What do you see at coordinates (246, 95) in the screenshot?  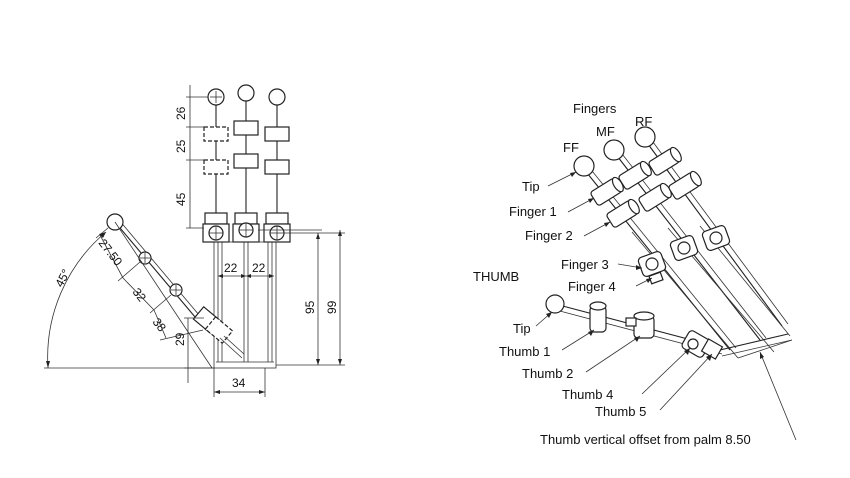 I see `finger-tips` at bounding box center [246, 95].